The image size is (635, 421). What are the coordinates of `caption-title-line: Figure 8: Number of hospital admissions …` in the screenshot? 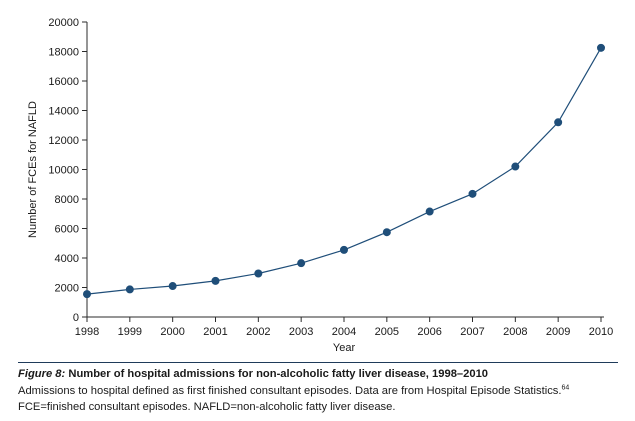 It's located at (320, 374).